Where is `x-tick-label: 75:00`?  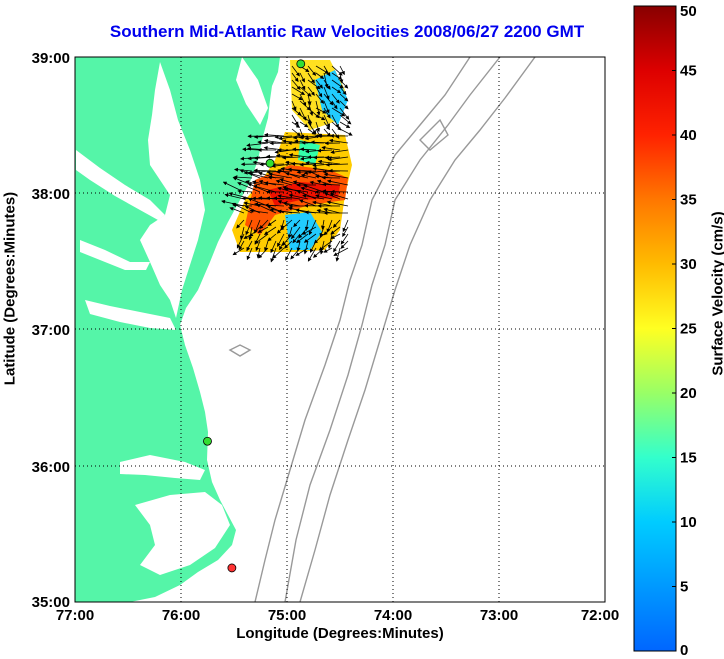
x-tick-label: 75:00 is located at coordinates (287, 615).